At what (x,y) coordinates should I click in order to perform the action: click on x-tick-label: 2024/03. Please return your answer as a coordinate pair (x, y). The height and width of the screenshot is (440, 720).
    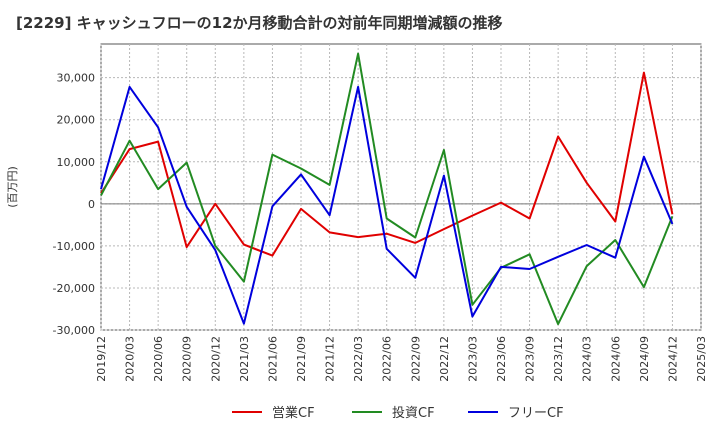
    Looking at the image, I should click on (587, 359).